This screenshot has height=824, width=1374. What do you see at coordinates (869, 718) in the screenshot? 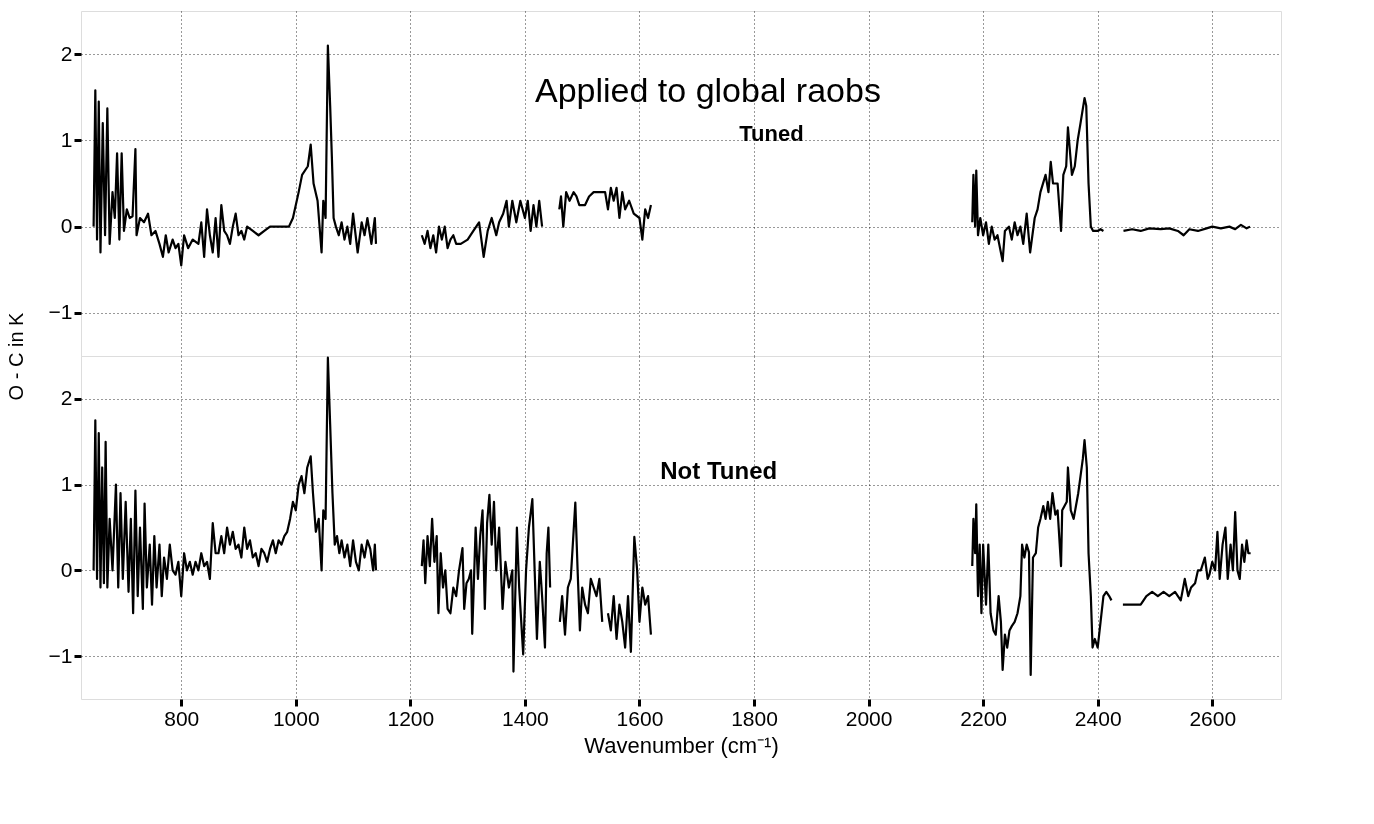
I see `x-tick-label: 2000` at bounding box center [869, 718].